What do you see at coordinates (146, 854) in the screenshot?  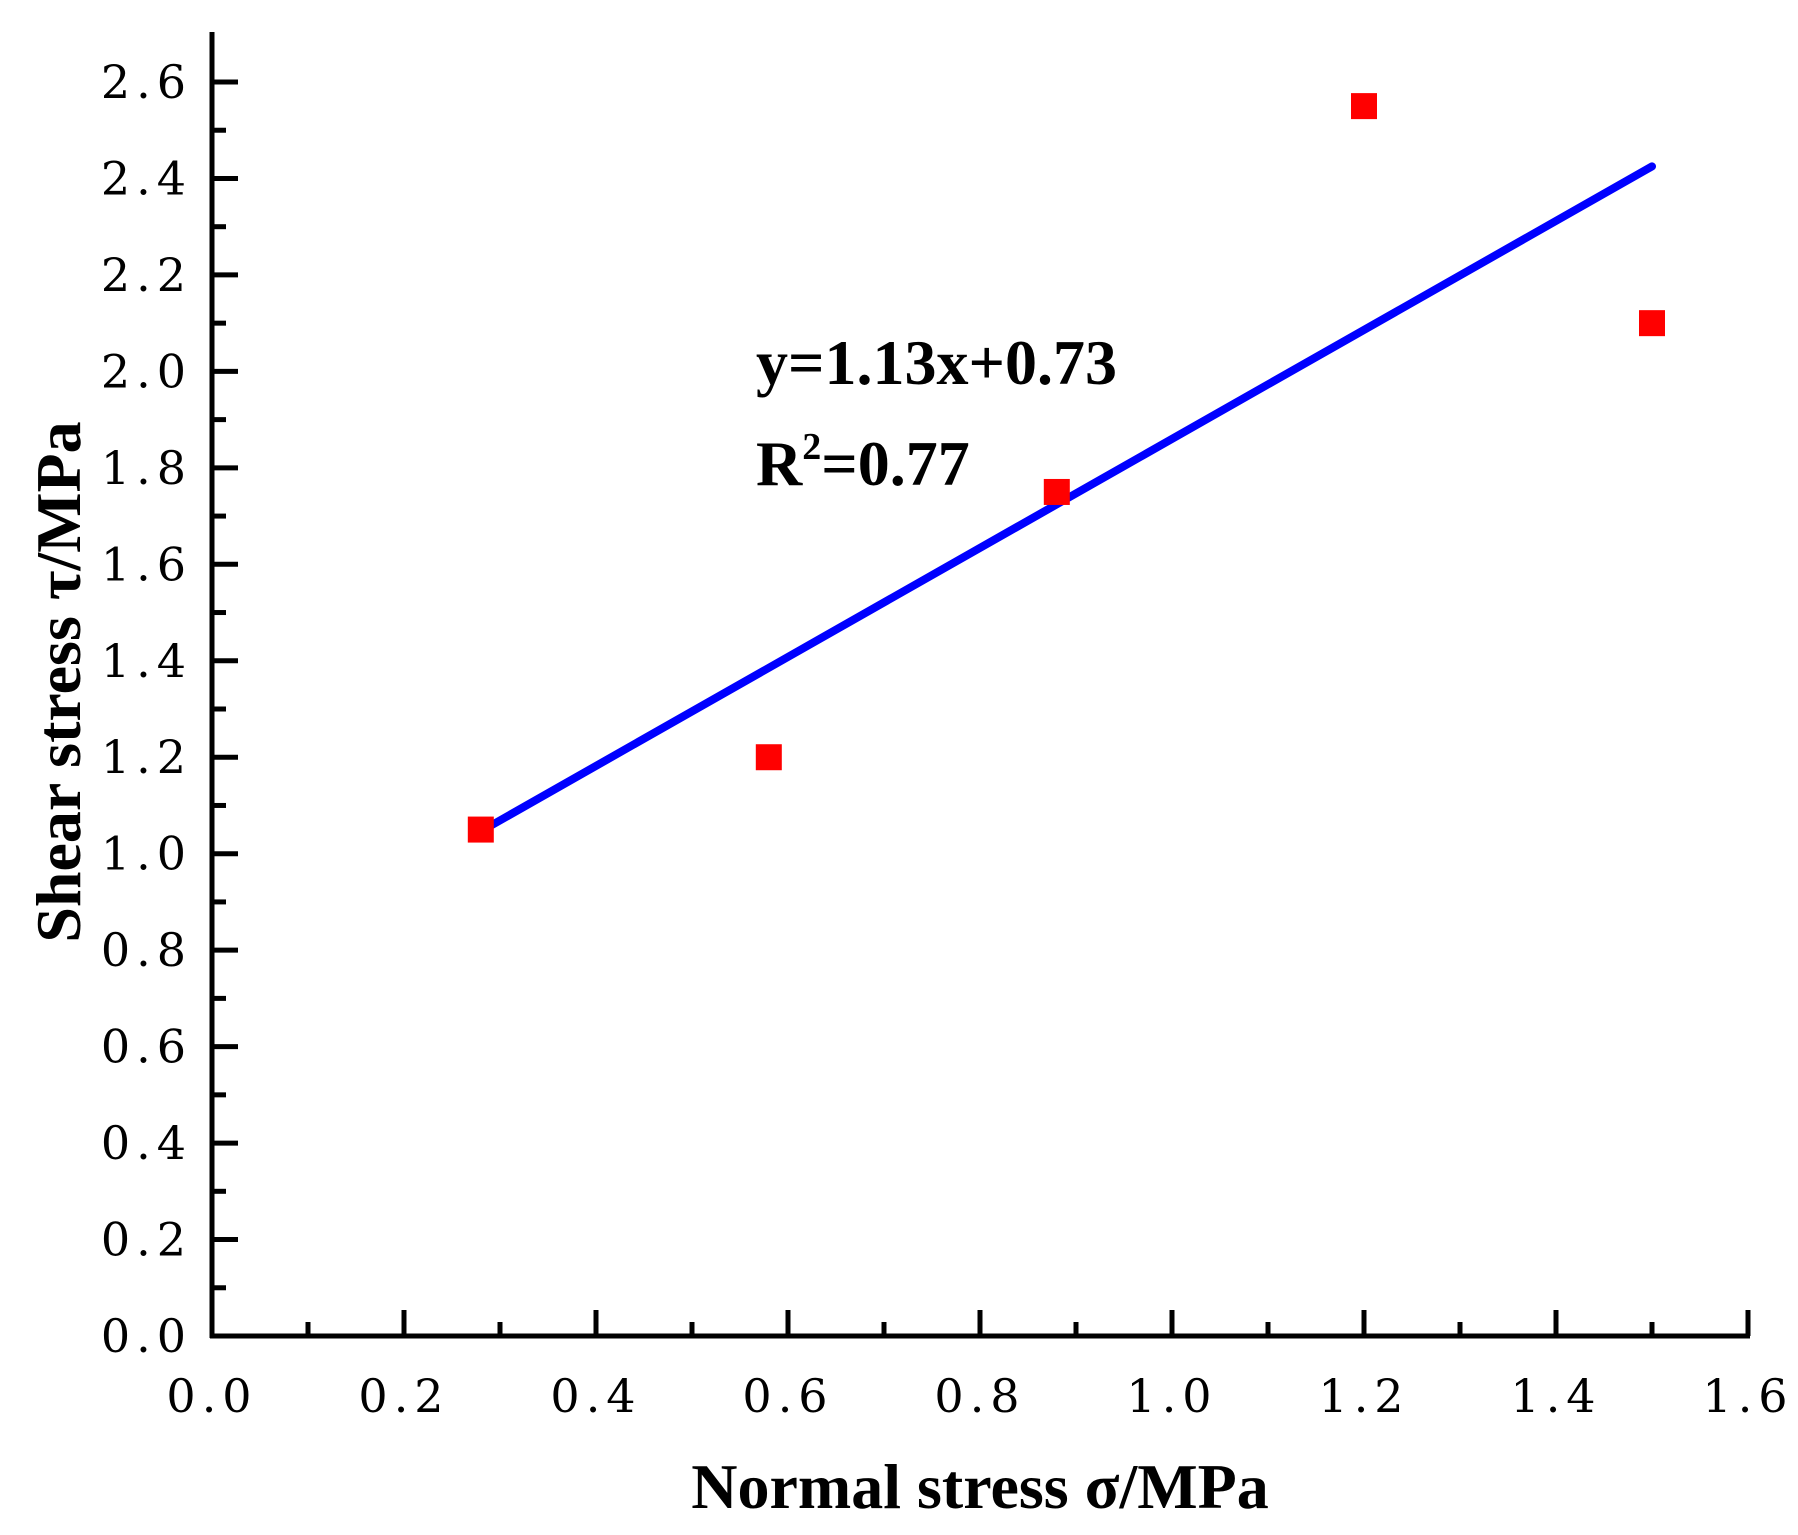 I see `y-tick-label: 1.0` at bounding box center [146, 854].